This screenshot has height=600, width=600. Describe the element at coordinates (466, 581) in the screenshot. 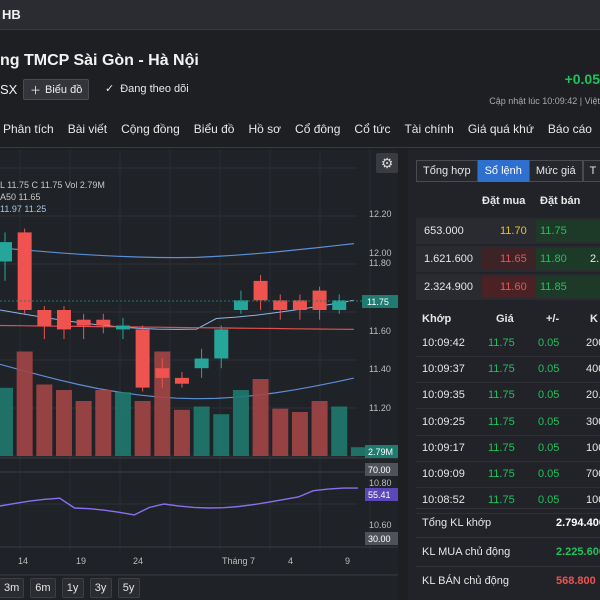

I see `summary-label: KL BÁN chủ động` at that location.